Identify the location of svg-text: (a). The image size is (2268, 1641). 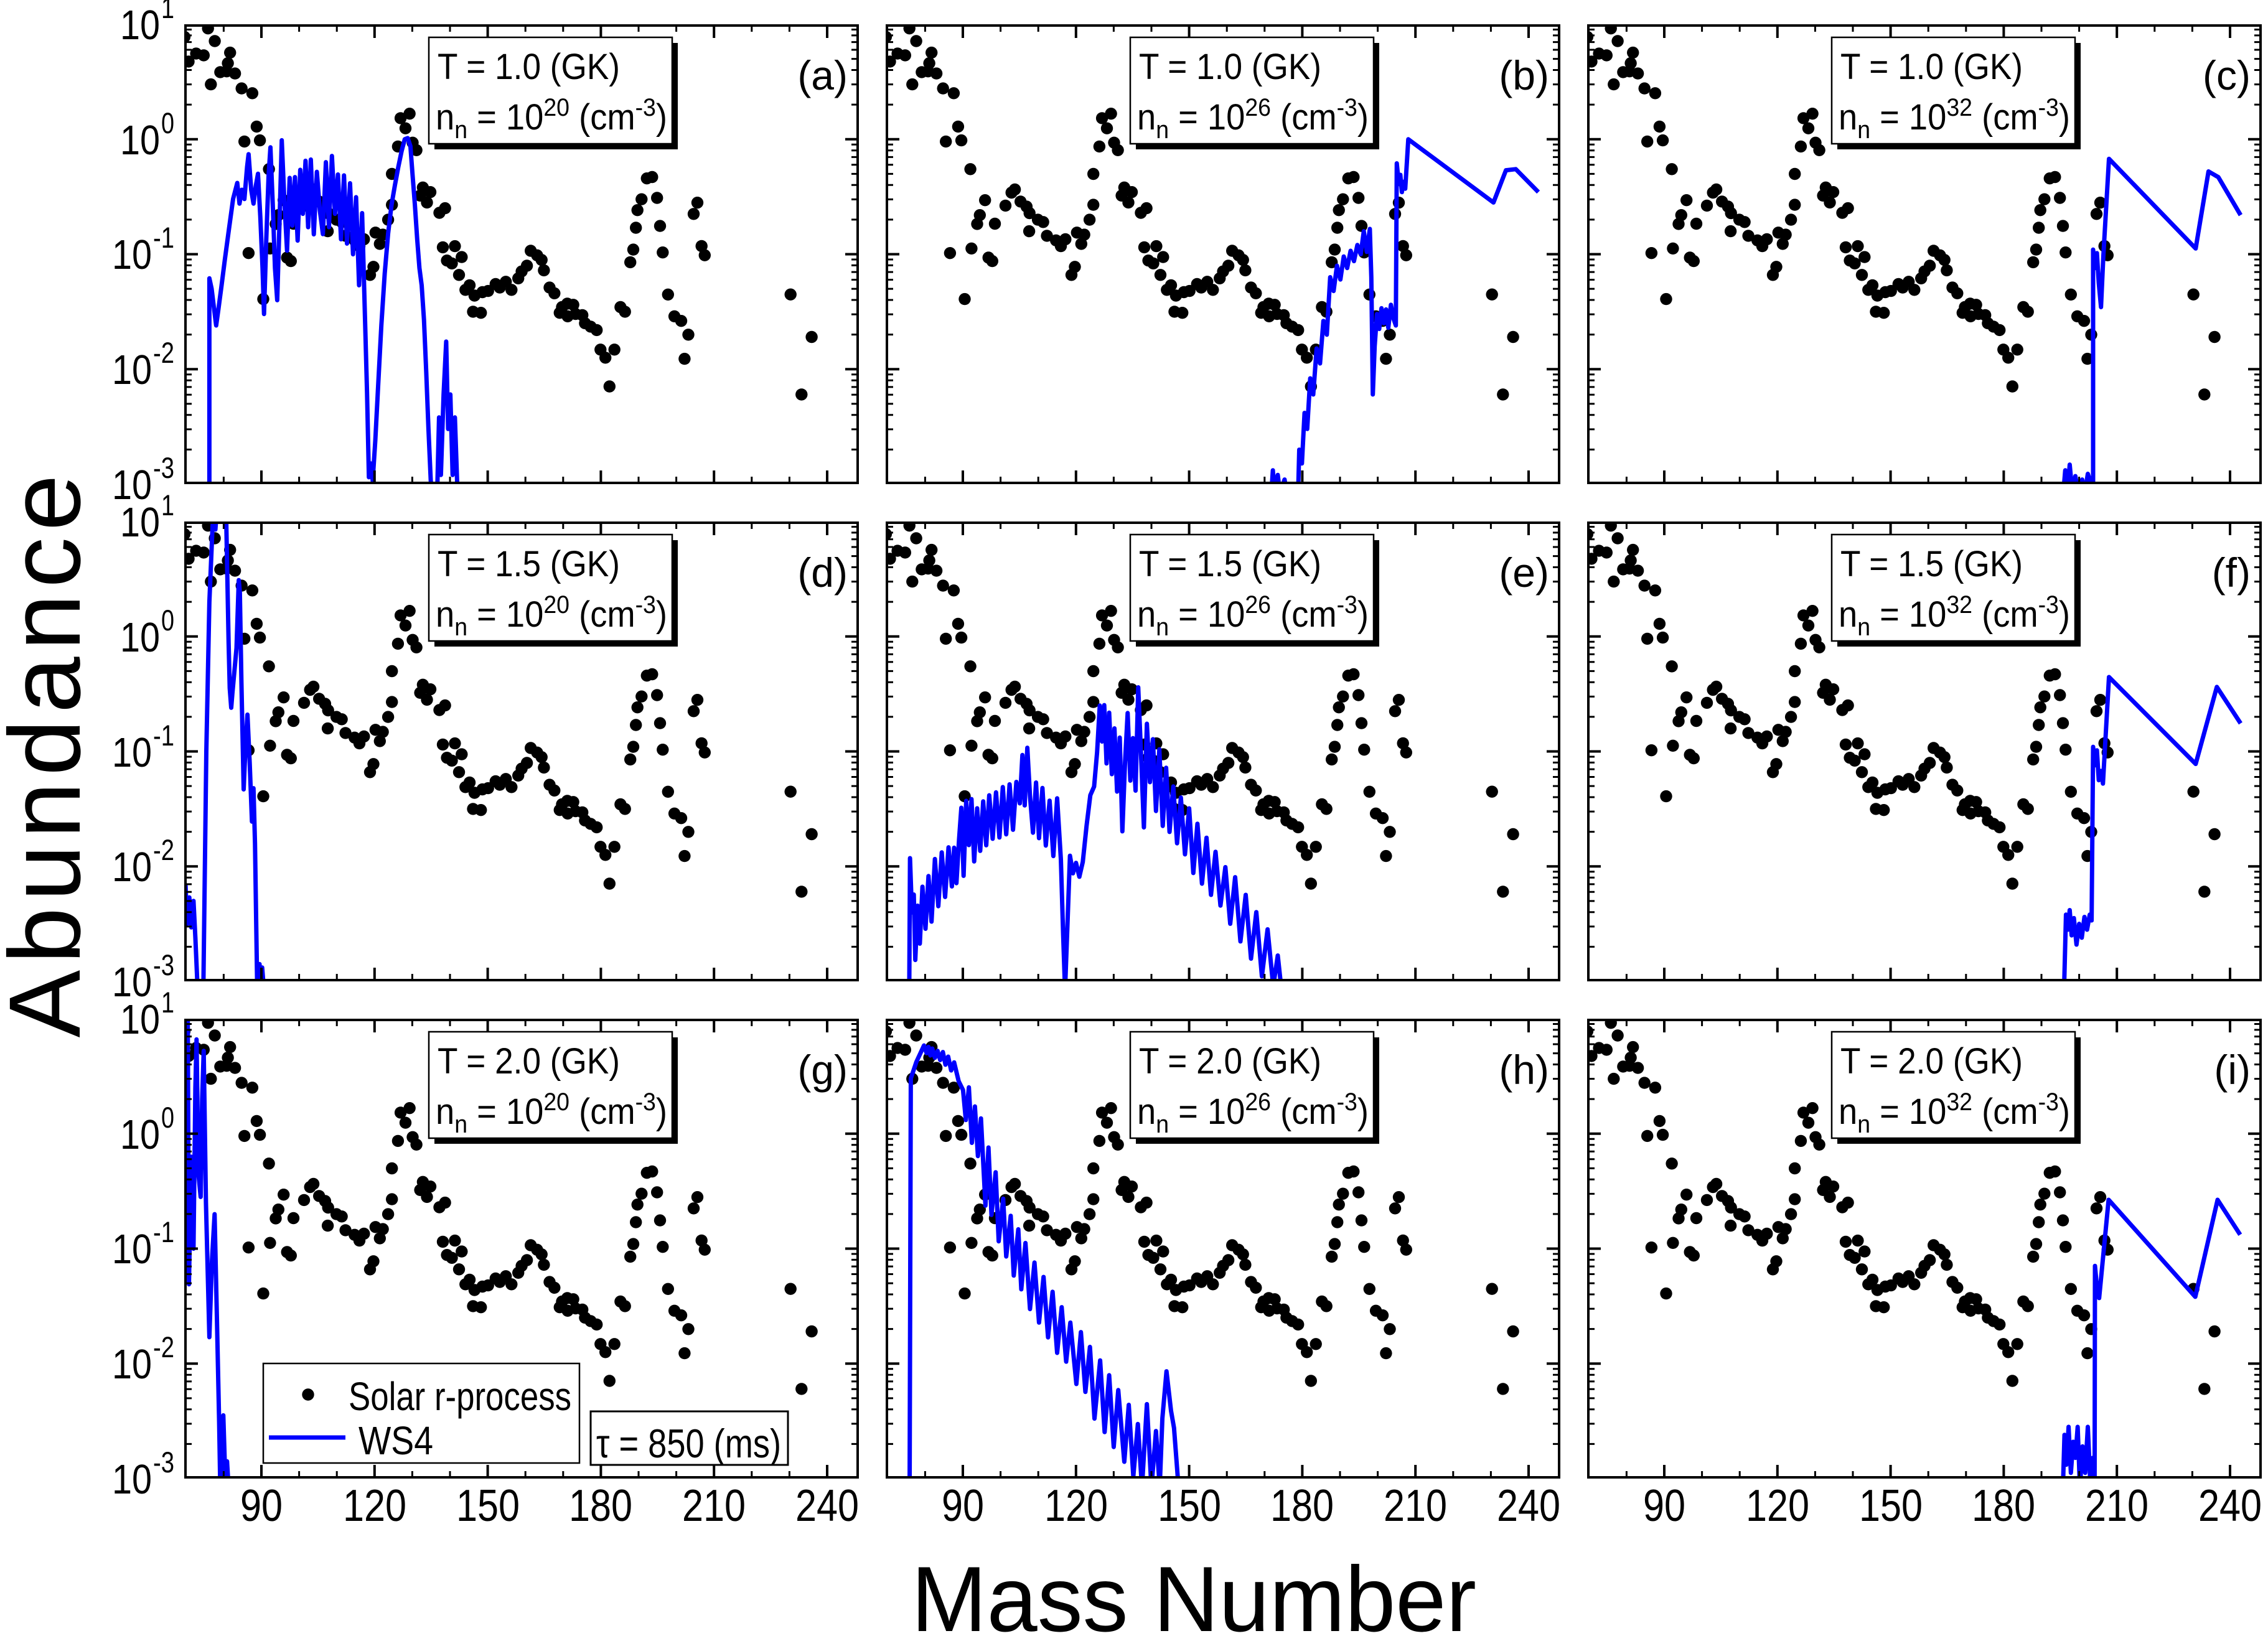
(822, 75).